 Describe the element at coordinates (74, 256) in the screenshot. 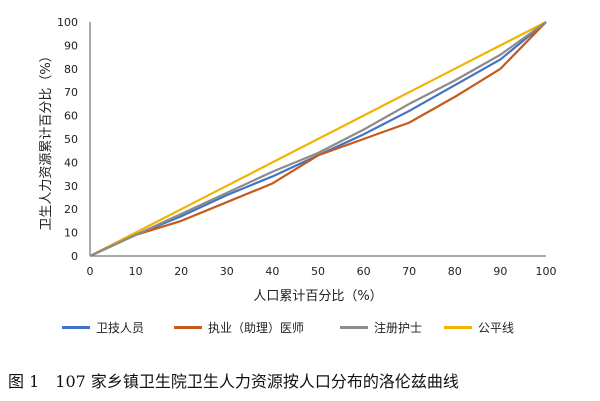

I see `y-tick-label: 0` at that location.